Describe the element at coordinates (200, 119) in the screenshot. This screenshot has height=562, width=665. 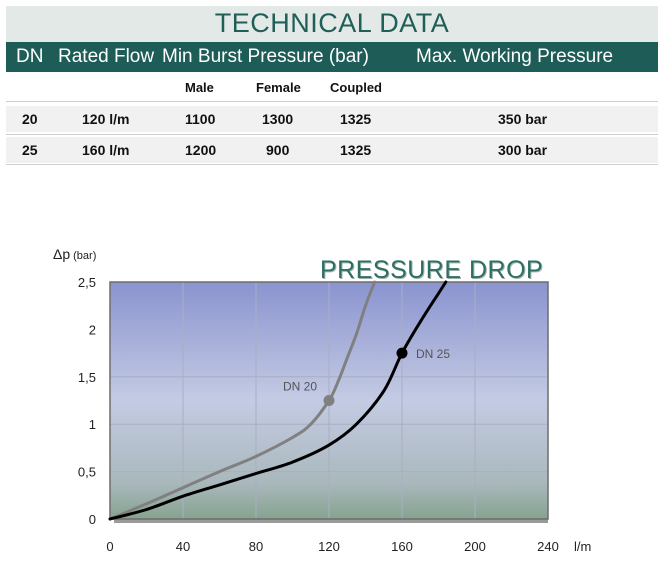
I see `row1-male: 1100` at that location.